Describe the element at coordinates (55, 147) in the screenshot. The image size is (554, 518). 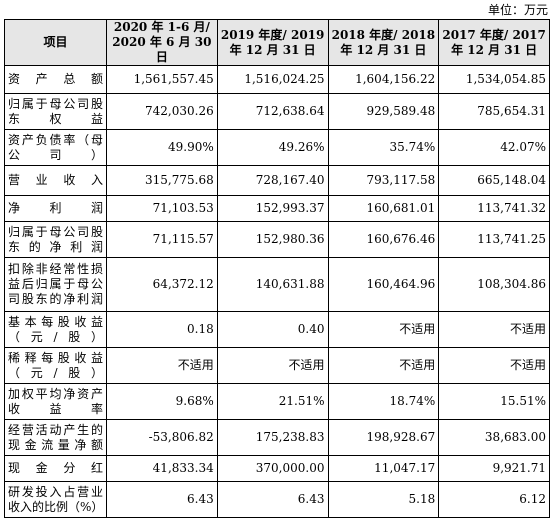
I see `row-label: 资产负债率（母公司）` at that location.